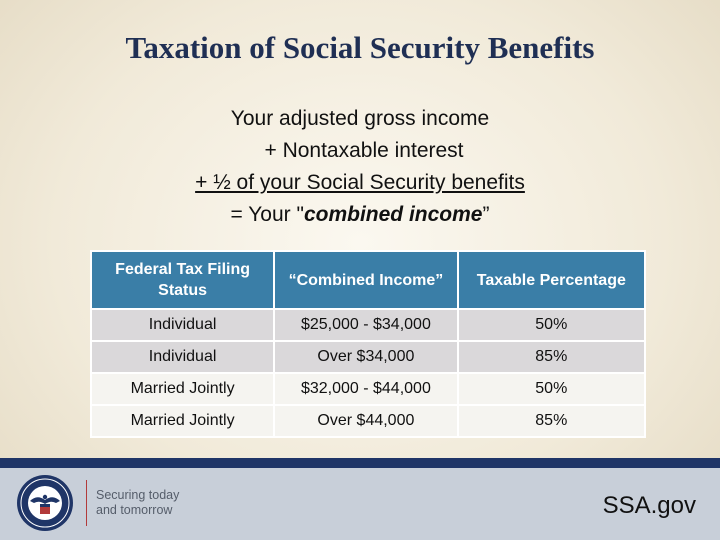 The width and height of the screenshot is (720, 540). I want to click on table-row: Individual Over $34,000 85%, so click(368, 357).